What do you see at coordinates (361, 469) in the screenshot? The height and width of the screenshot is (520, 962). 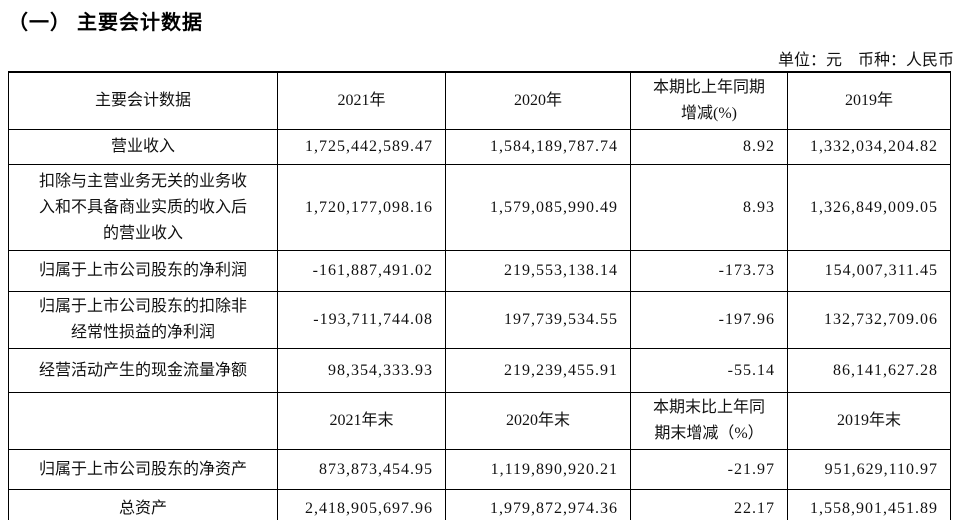 I see `cell-2021: 873,873,454.95` at bounding box center [361, 469].